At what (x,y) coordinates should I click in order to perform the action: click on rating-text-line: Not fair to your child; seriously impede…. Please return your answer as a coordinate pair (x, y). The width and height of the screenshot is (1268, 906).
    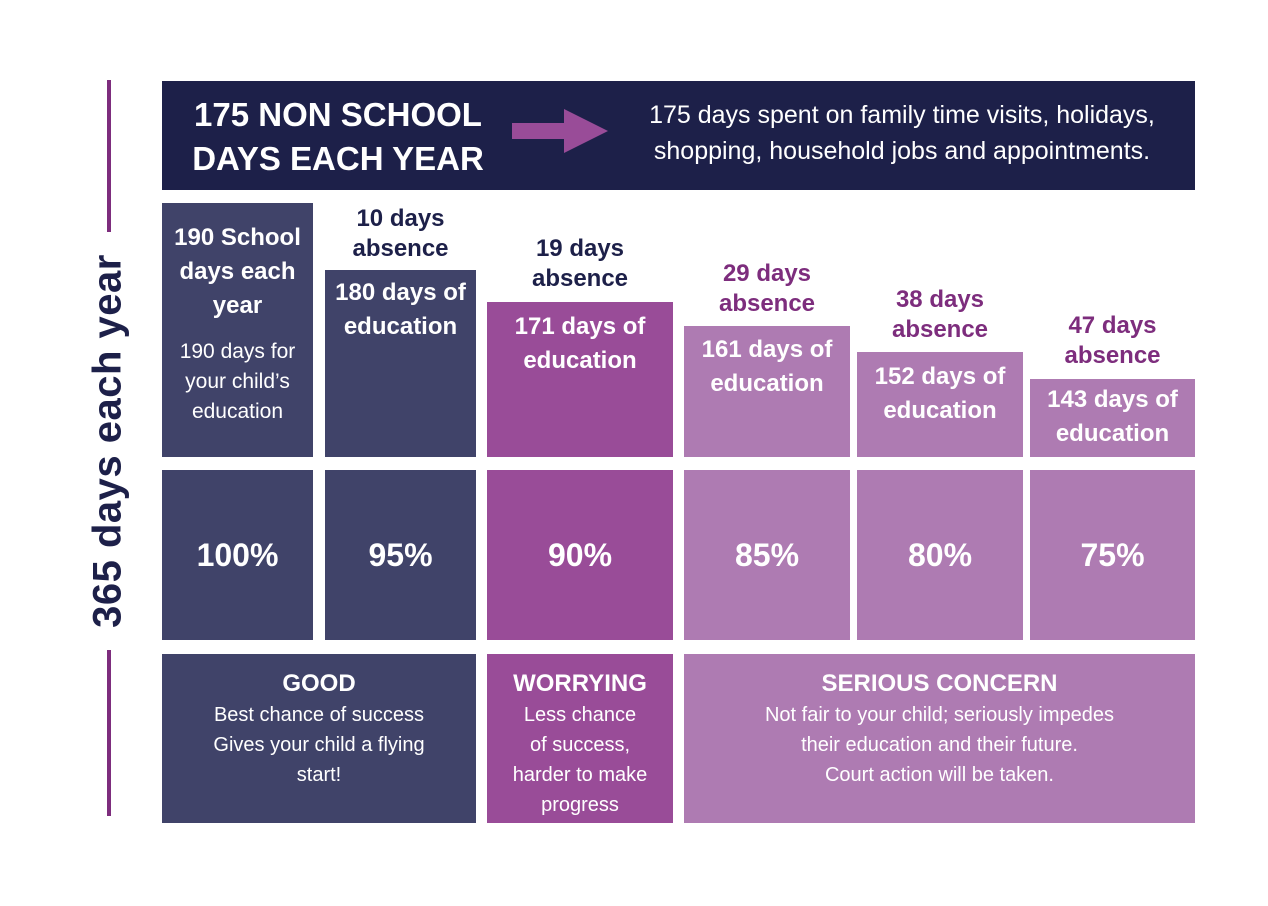
    Looking at the image, I should click on (939, 715).